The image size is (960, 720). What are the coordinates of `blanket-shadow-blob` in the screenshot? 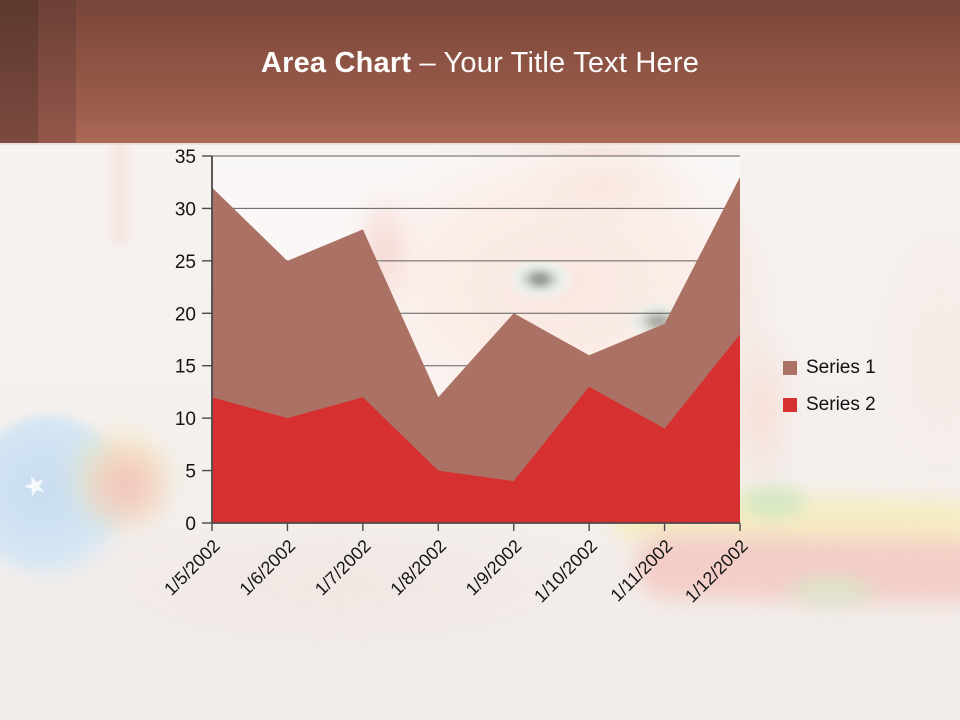 It's located at (340, 585).